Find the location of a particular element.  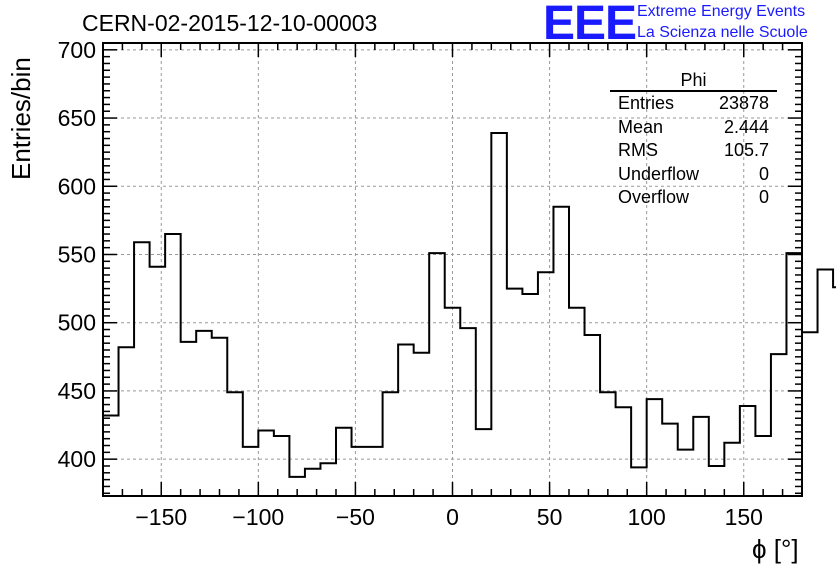

x-tick-label: 150 is located at coordinates (744, 517).